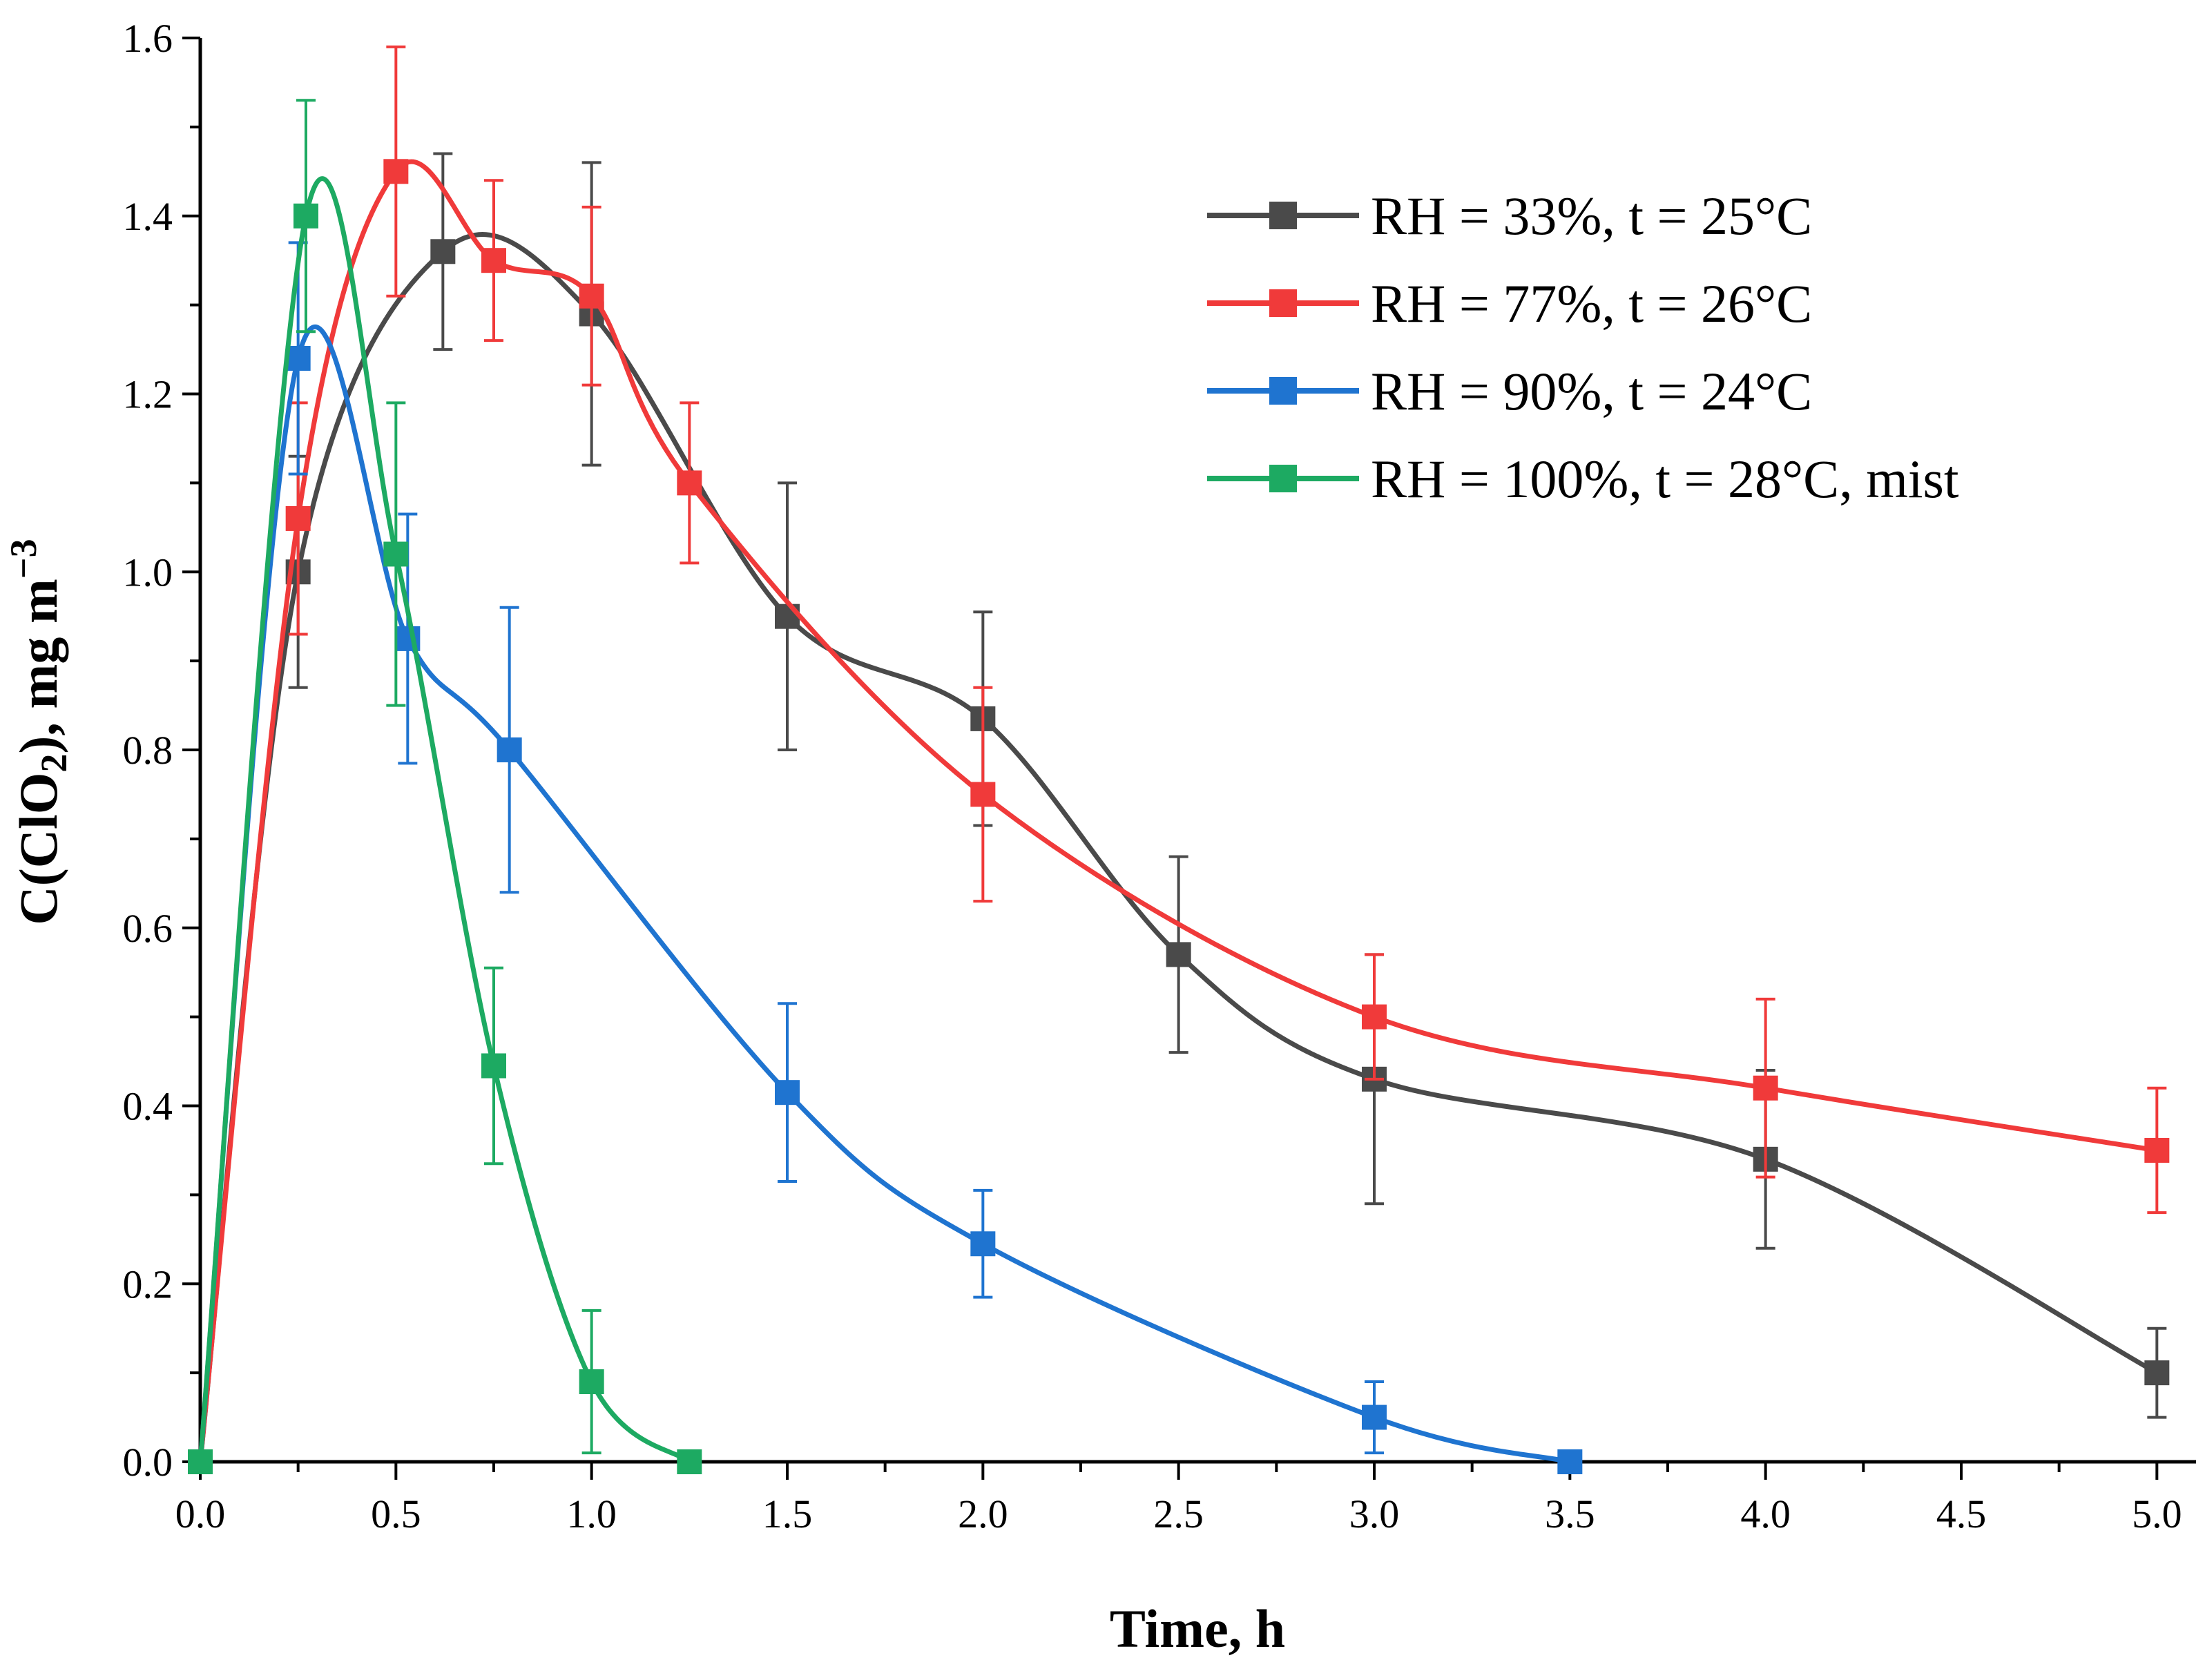 The image size is (2205, 1680). I want to click on y-tick-label: 0.2, so click(148, 1284).